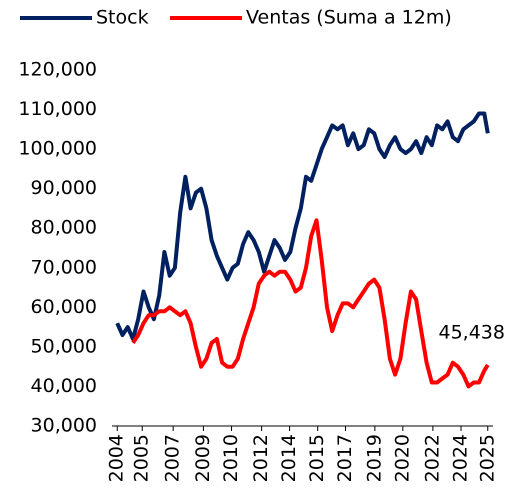 Image resolution: width=513 pixels, height=497 pixels. Describe the element at coordinates (461, 458) in the screenshot. I see `x-tick-label: 2024` at that location.